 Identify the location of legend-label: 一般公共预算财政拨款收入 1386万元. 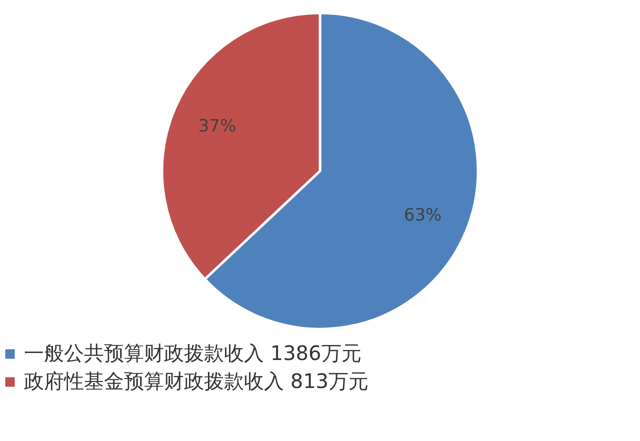
(193, 353).